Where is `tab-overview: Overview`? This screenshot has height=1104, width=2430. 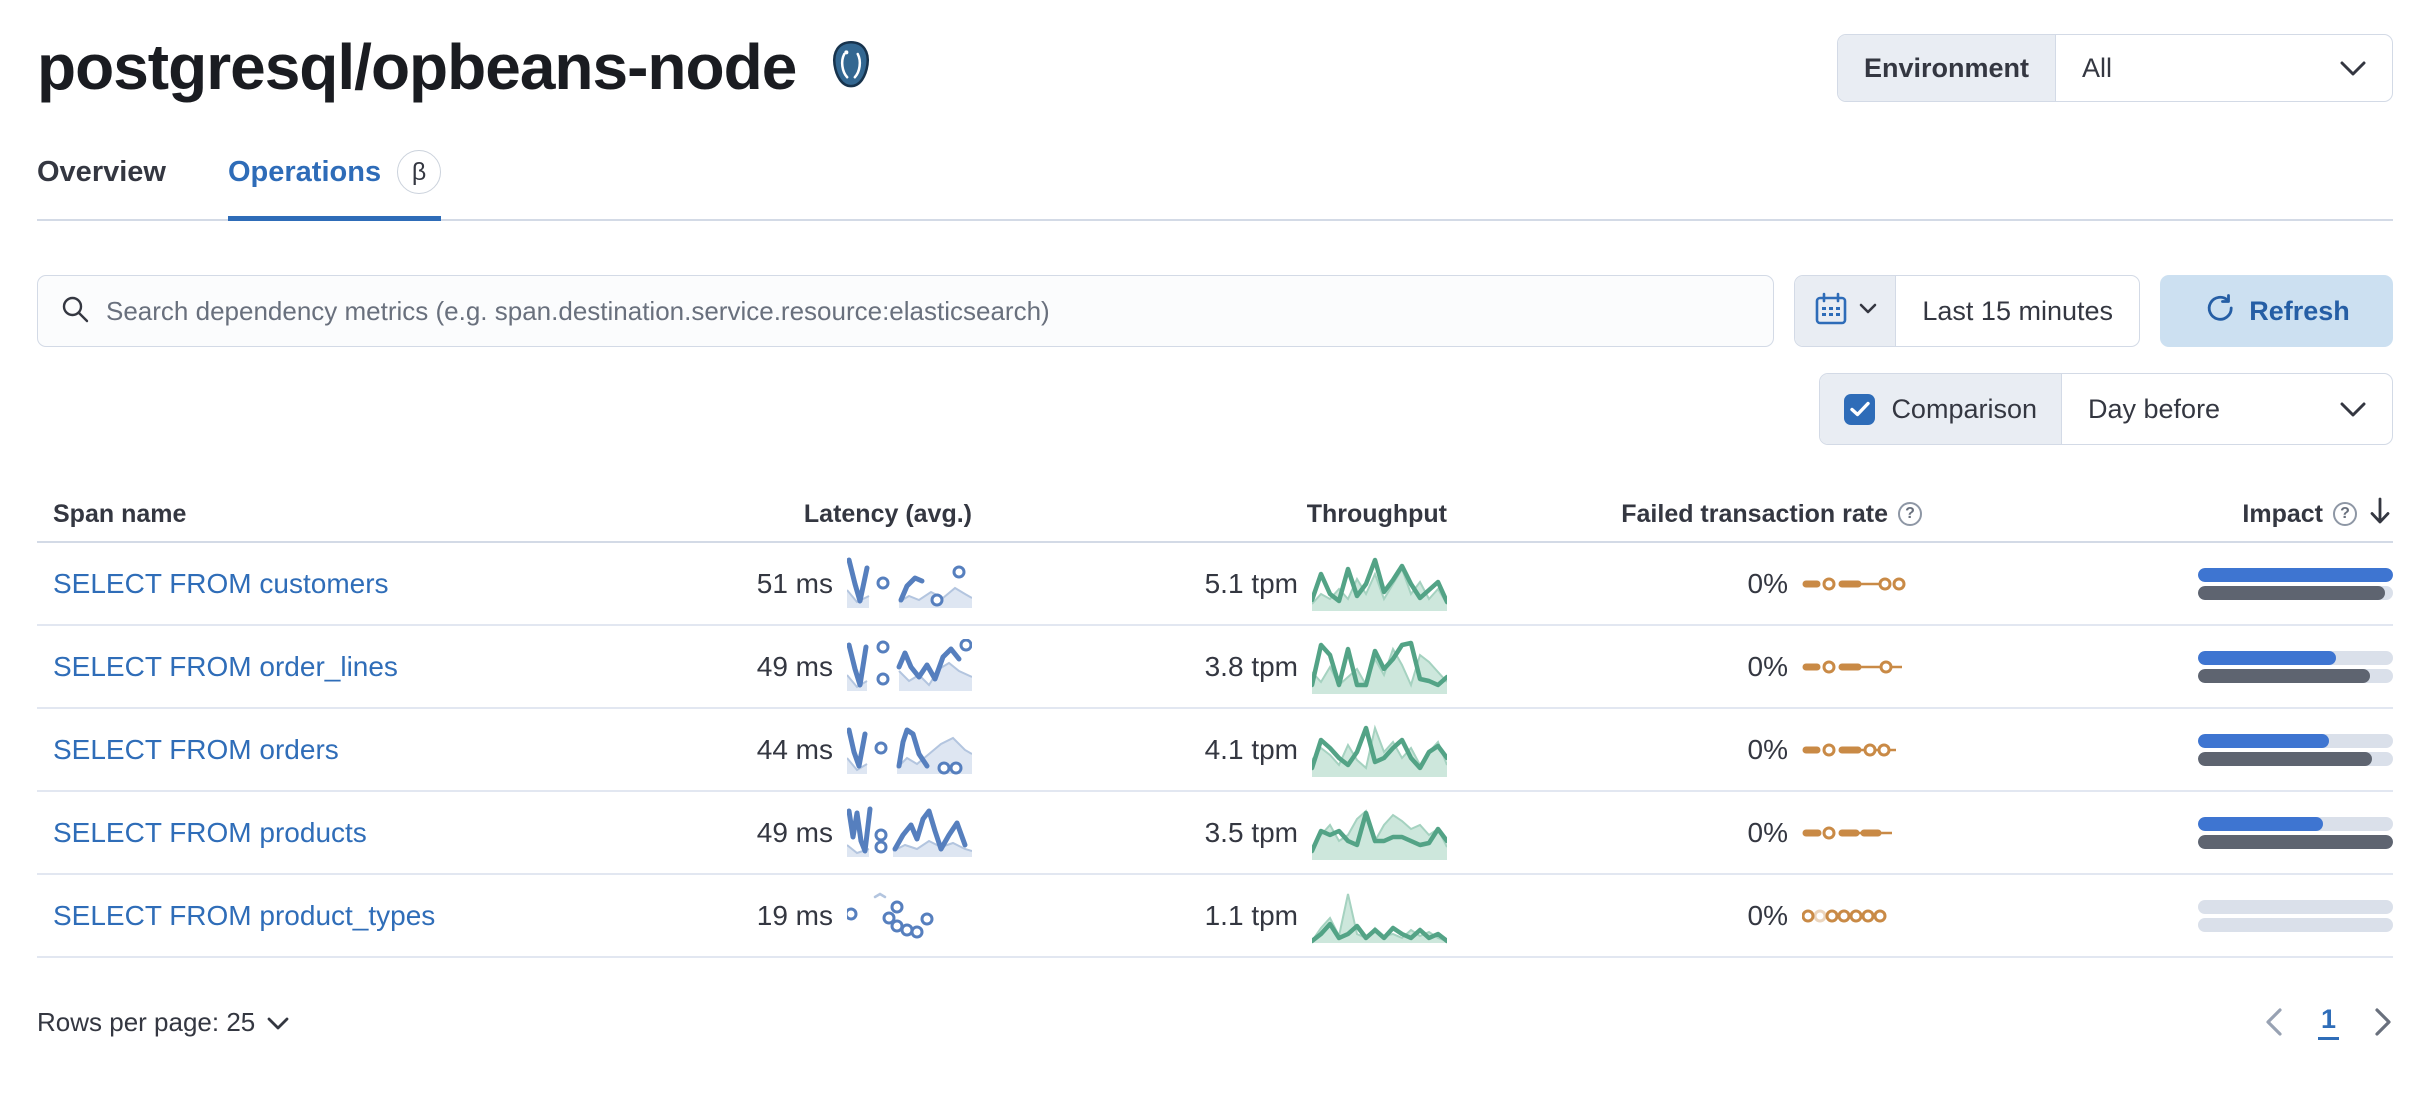 tab-overview: Overview is located at coordinates (101, 171).